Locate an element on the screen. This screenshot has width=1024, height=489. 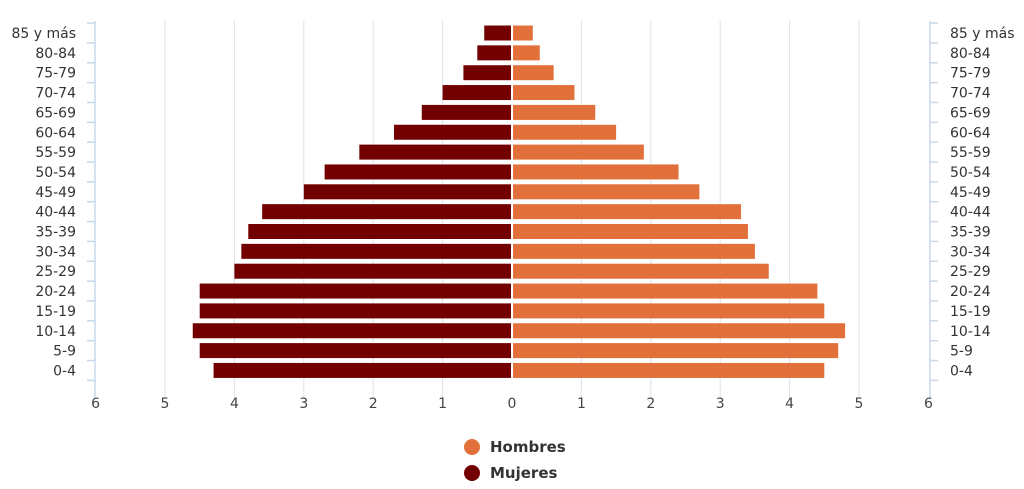
age-group-label-left: 15-19 is located at coordinates (55, 312).